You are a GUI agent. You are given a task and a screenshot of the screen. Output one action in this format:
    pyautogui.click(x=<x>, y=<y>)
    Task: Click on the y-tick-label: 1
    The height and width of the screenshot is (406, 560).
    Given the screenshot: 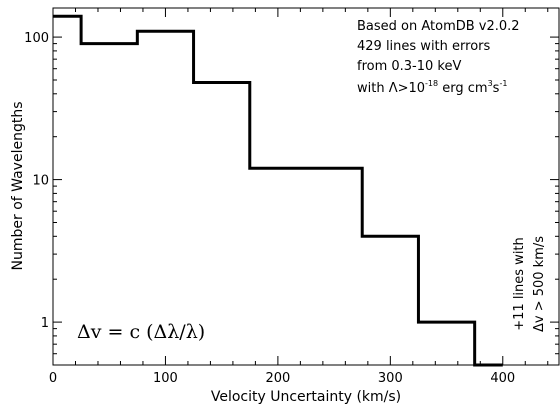 What is the action you would take?
    pyautogui.click(x=45, y=323)
    